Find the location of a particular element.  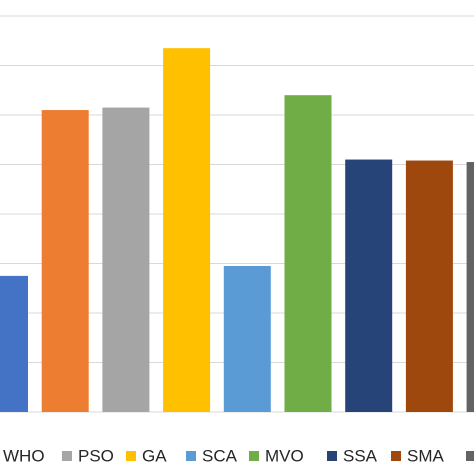

legend: WHO PSO GA SCA MVO SSA SMA is located at coordinates (238, 455).